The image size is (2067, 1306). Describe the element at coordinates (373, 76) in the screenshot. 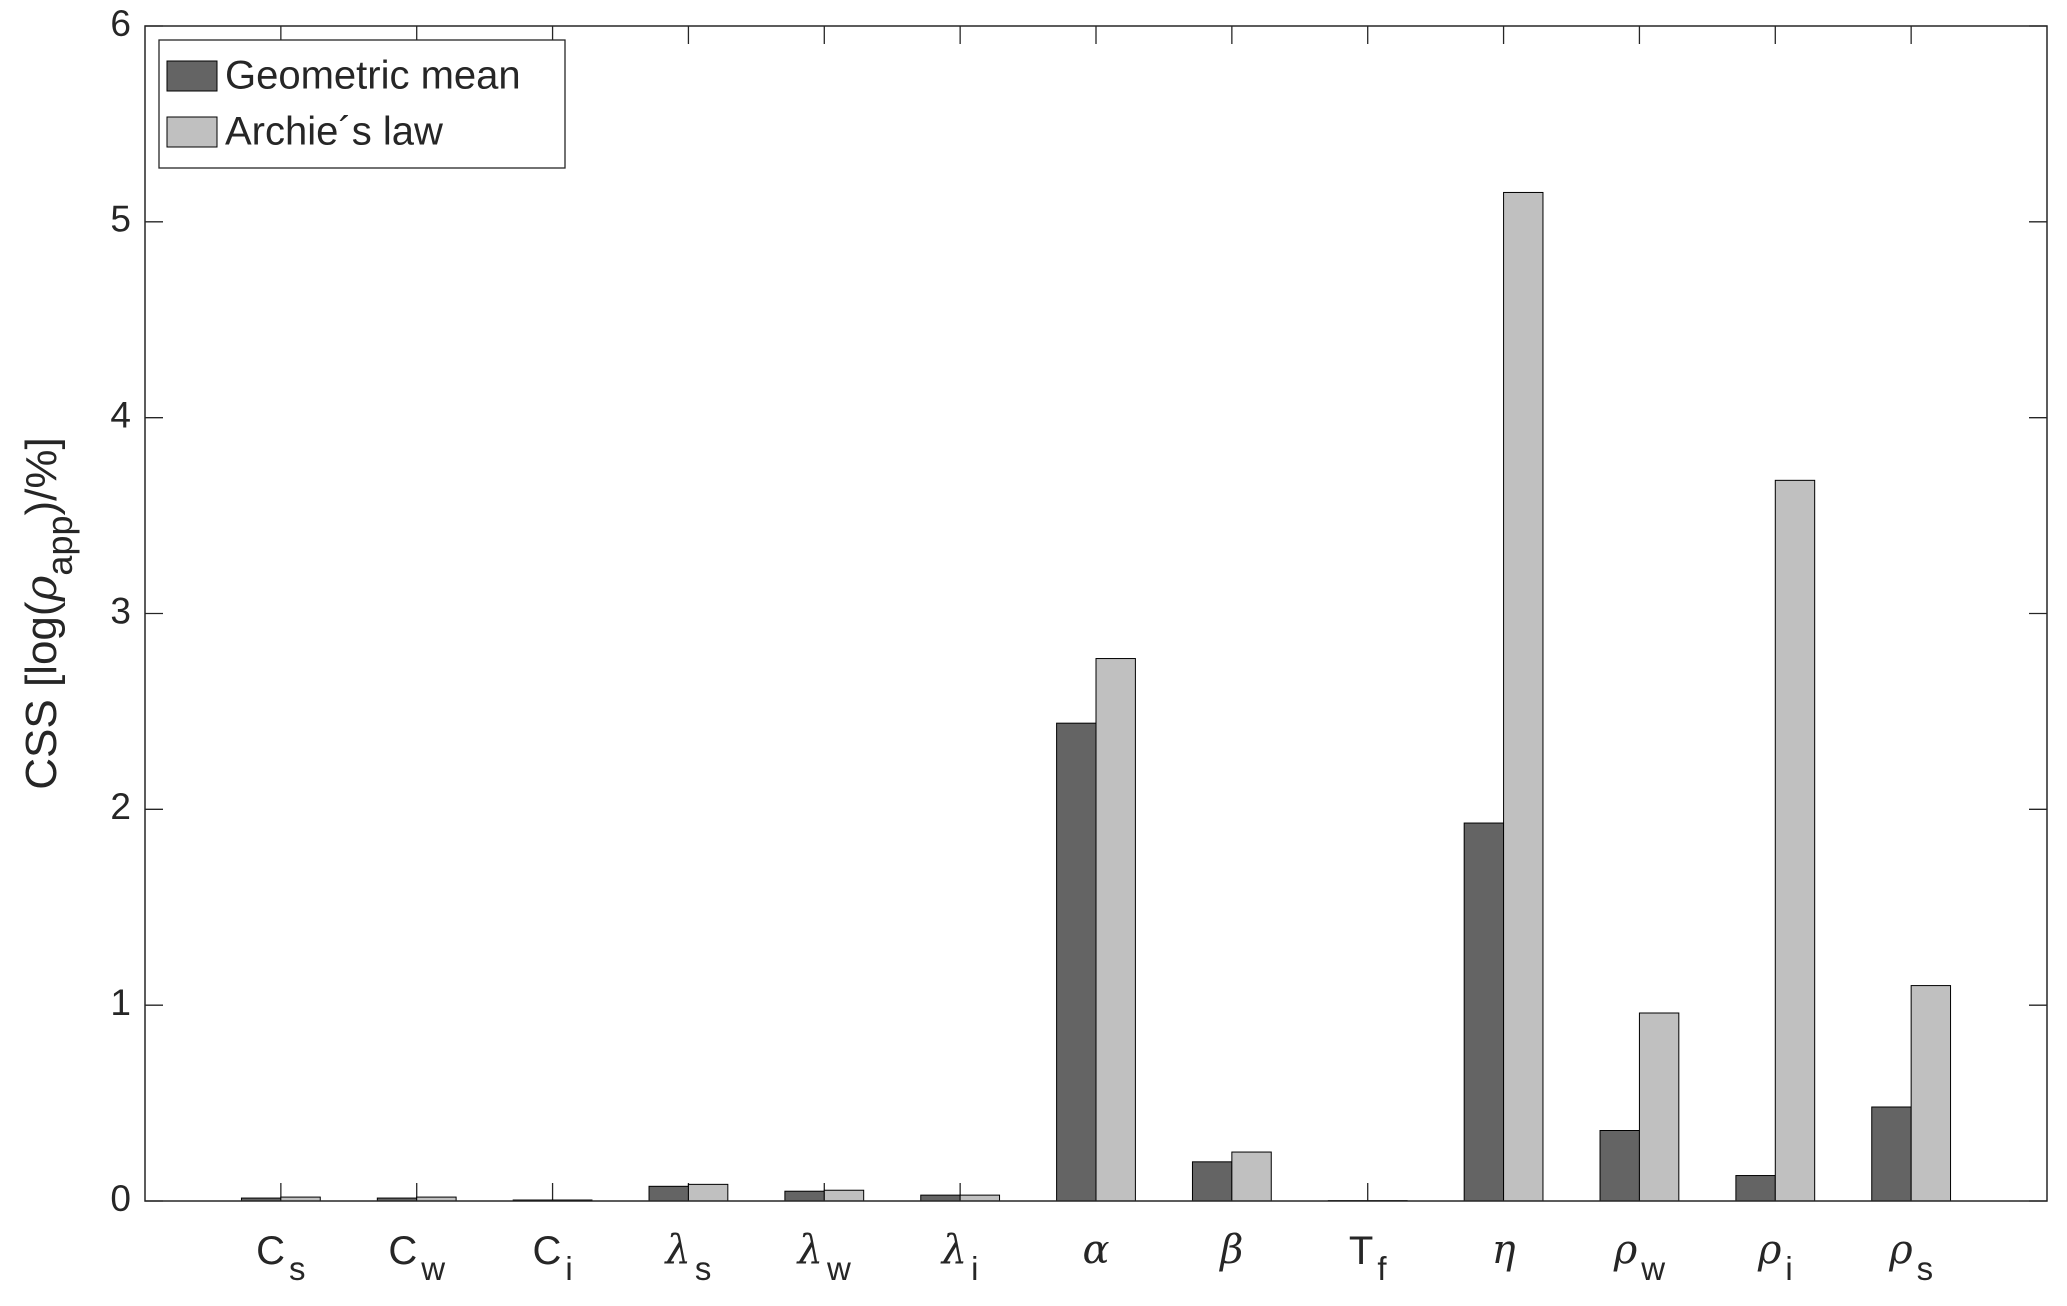

I see `legend-label: Geometric mean` at that location.